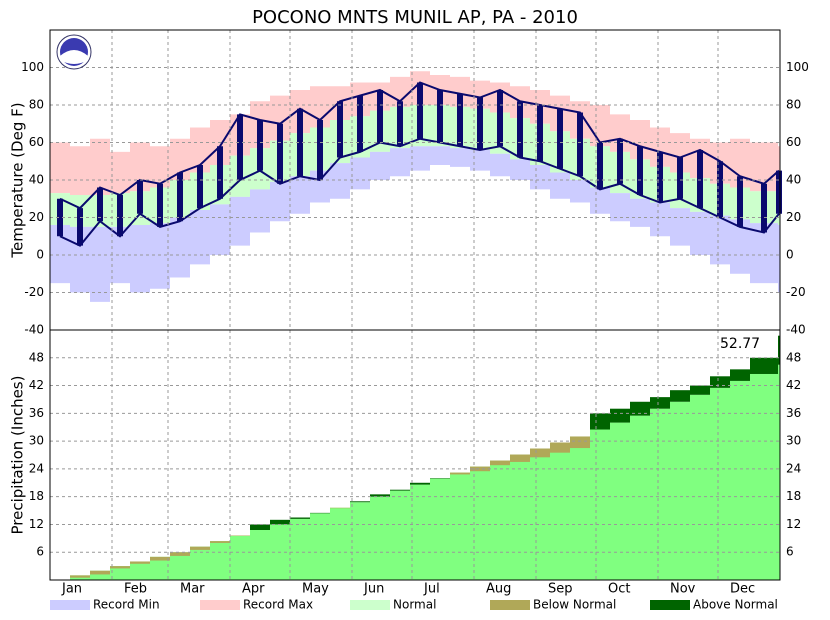 The width and height of the screenshot is (830, 620). Describe the element at coordinates (797, 67) in the screenshot. I see `y-tick-label: 100` at that location.